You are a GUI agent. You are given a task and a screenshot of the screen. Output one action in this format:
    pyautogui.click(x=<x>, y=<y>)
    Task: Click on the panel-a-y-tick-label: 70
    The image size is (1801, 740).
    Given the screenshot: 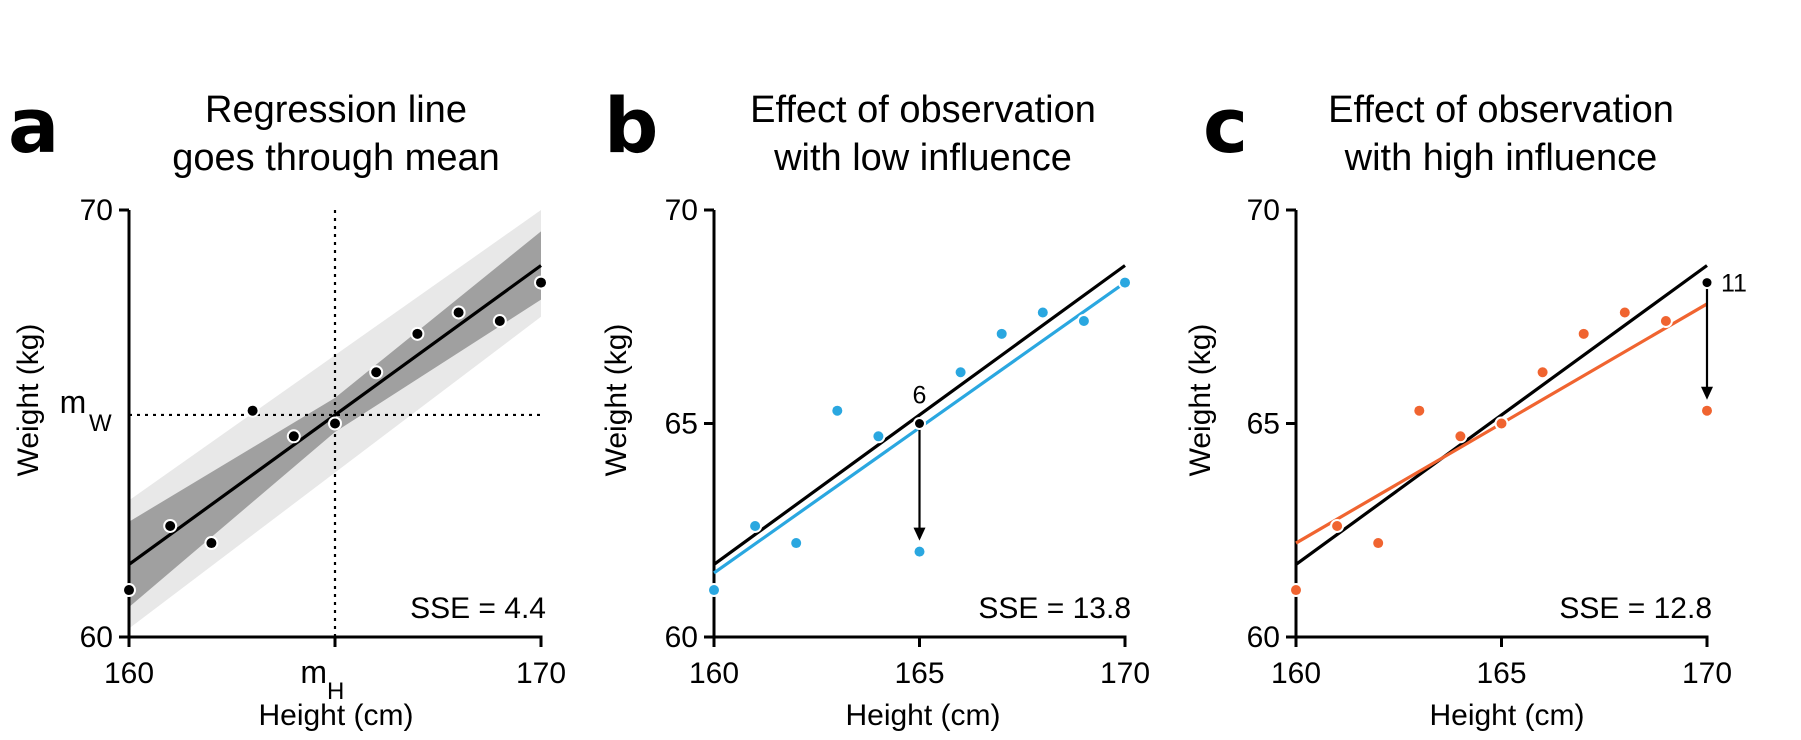 What is the action you would take?
    pyautogui.click(x=96, y=210)
    